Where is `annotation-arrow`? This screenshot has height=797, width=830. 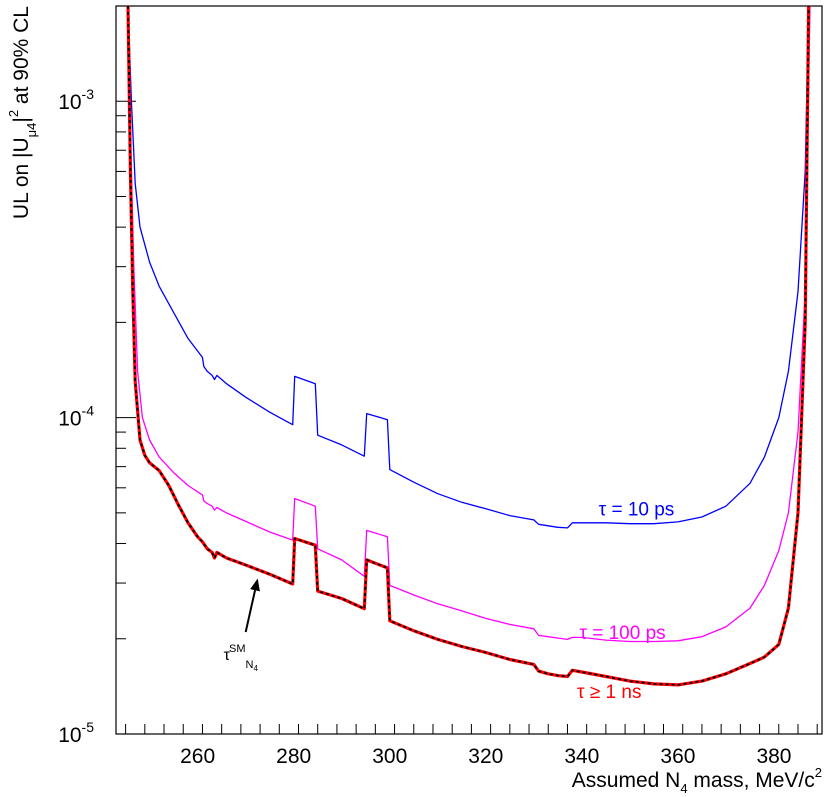
annotation-arrow is located at coordinates (250, 611).